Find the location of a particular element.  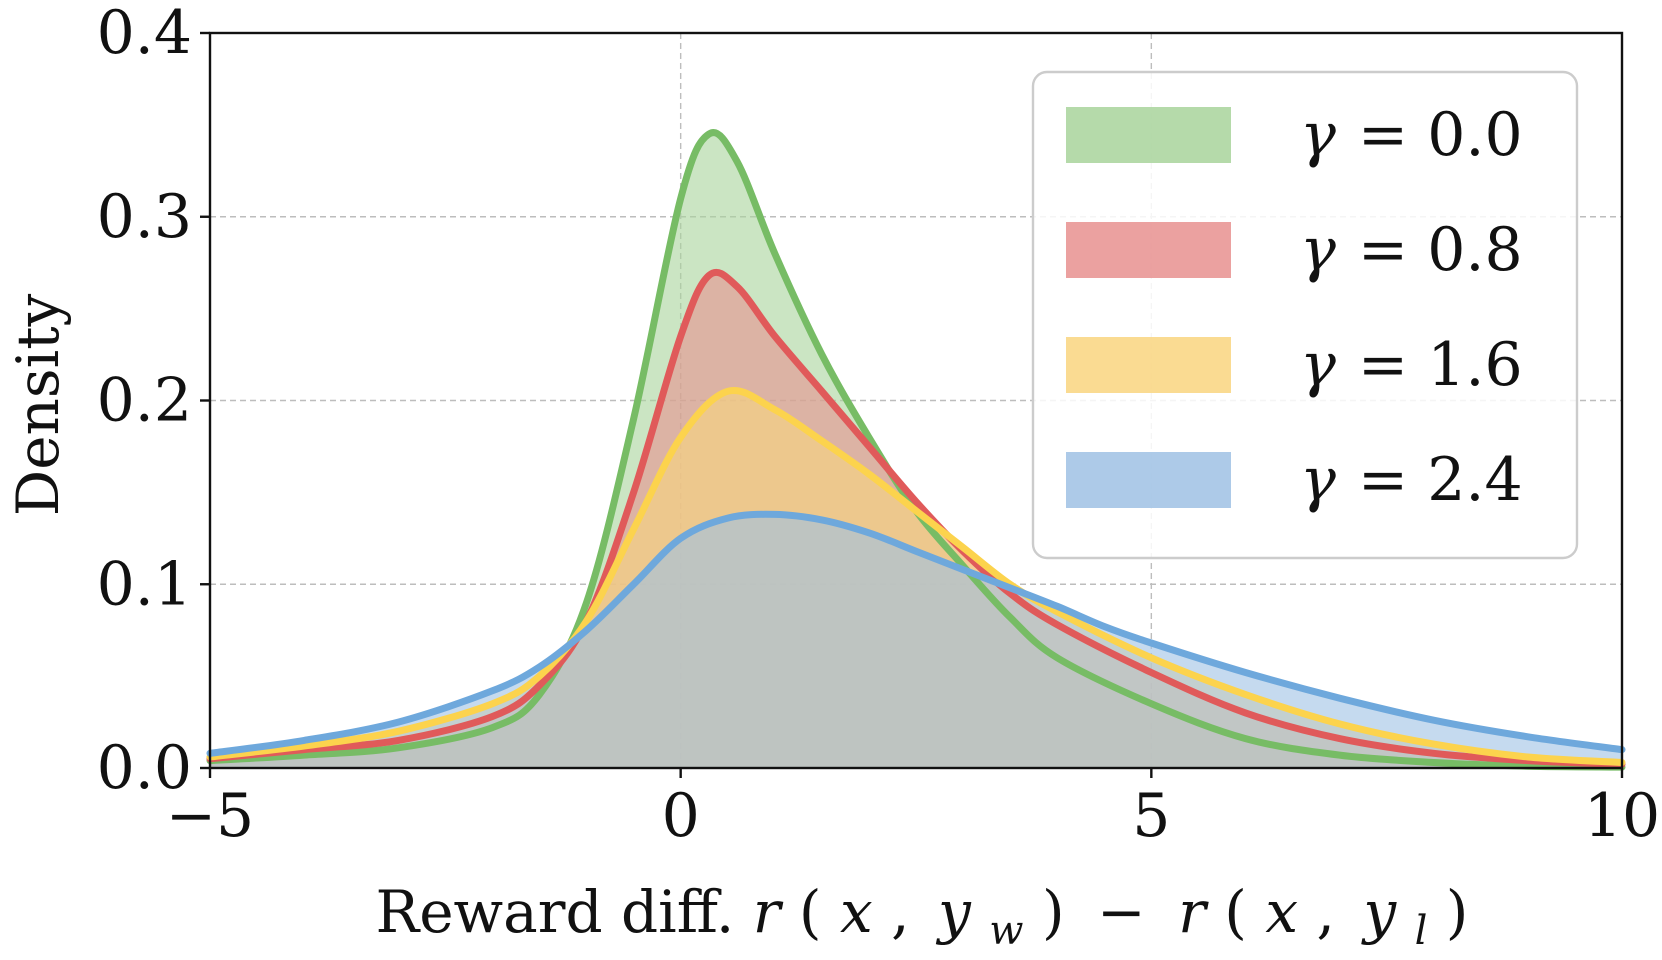

x-axis-label-x1: x is located at coordinates (856, 912).